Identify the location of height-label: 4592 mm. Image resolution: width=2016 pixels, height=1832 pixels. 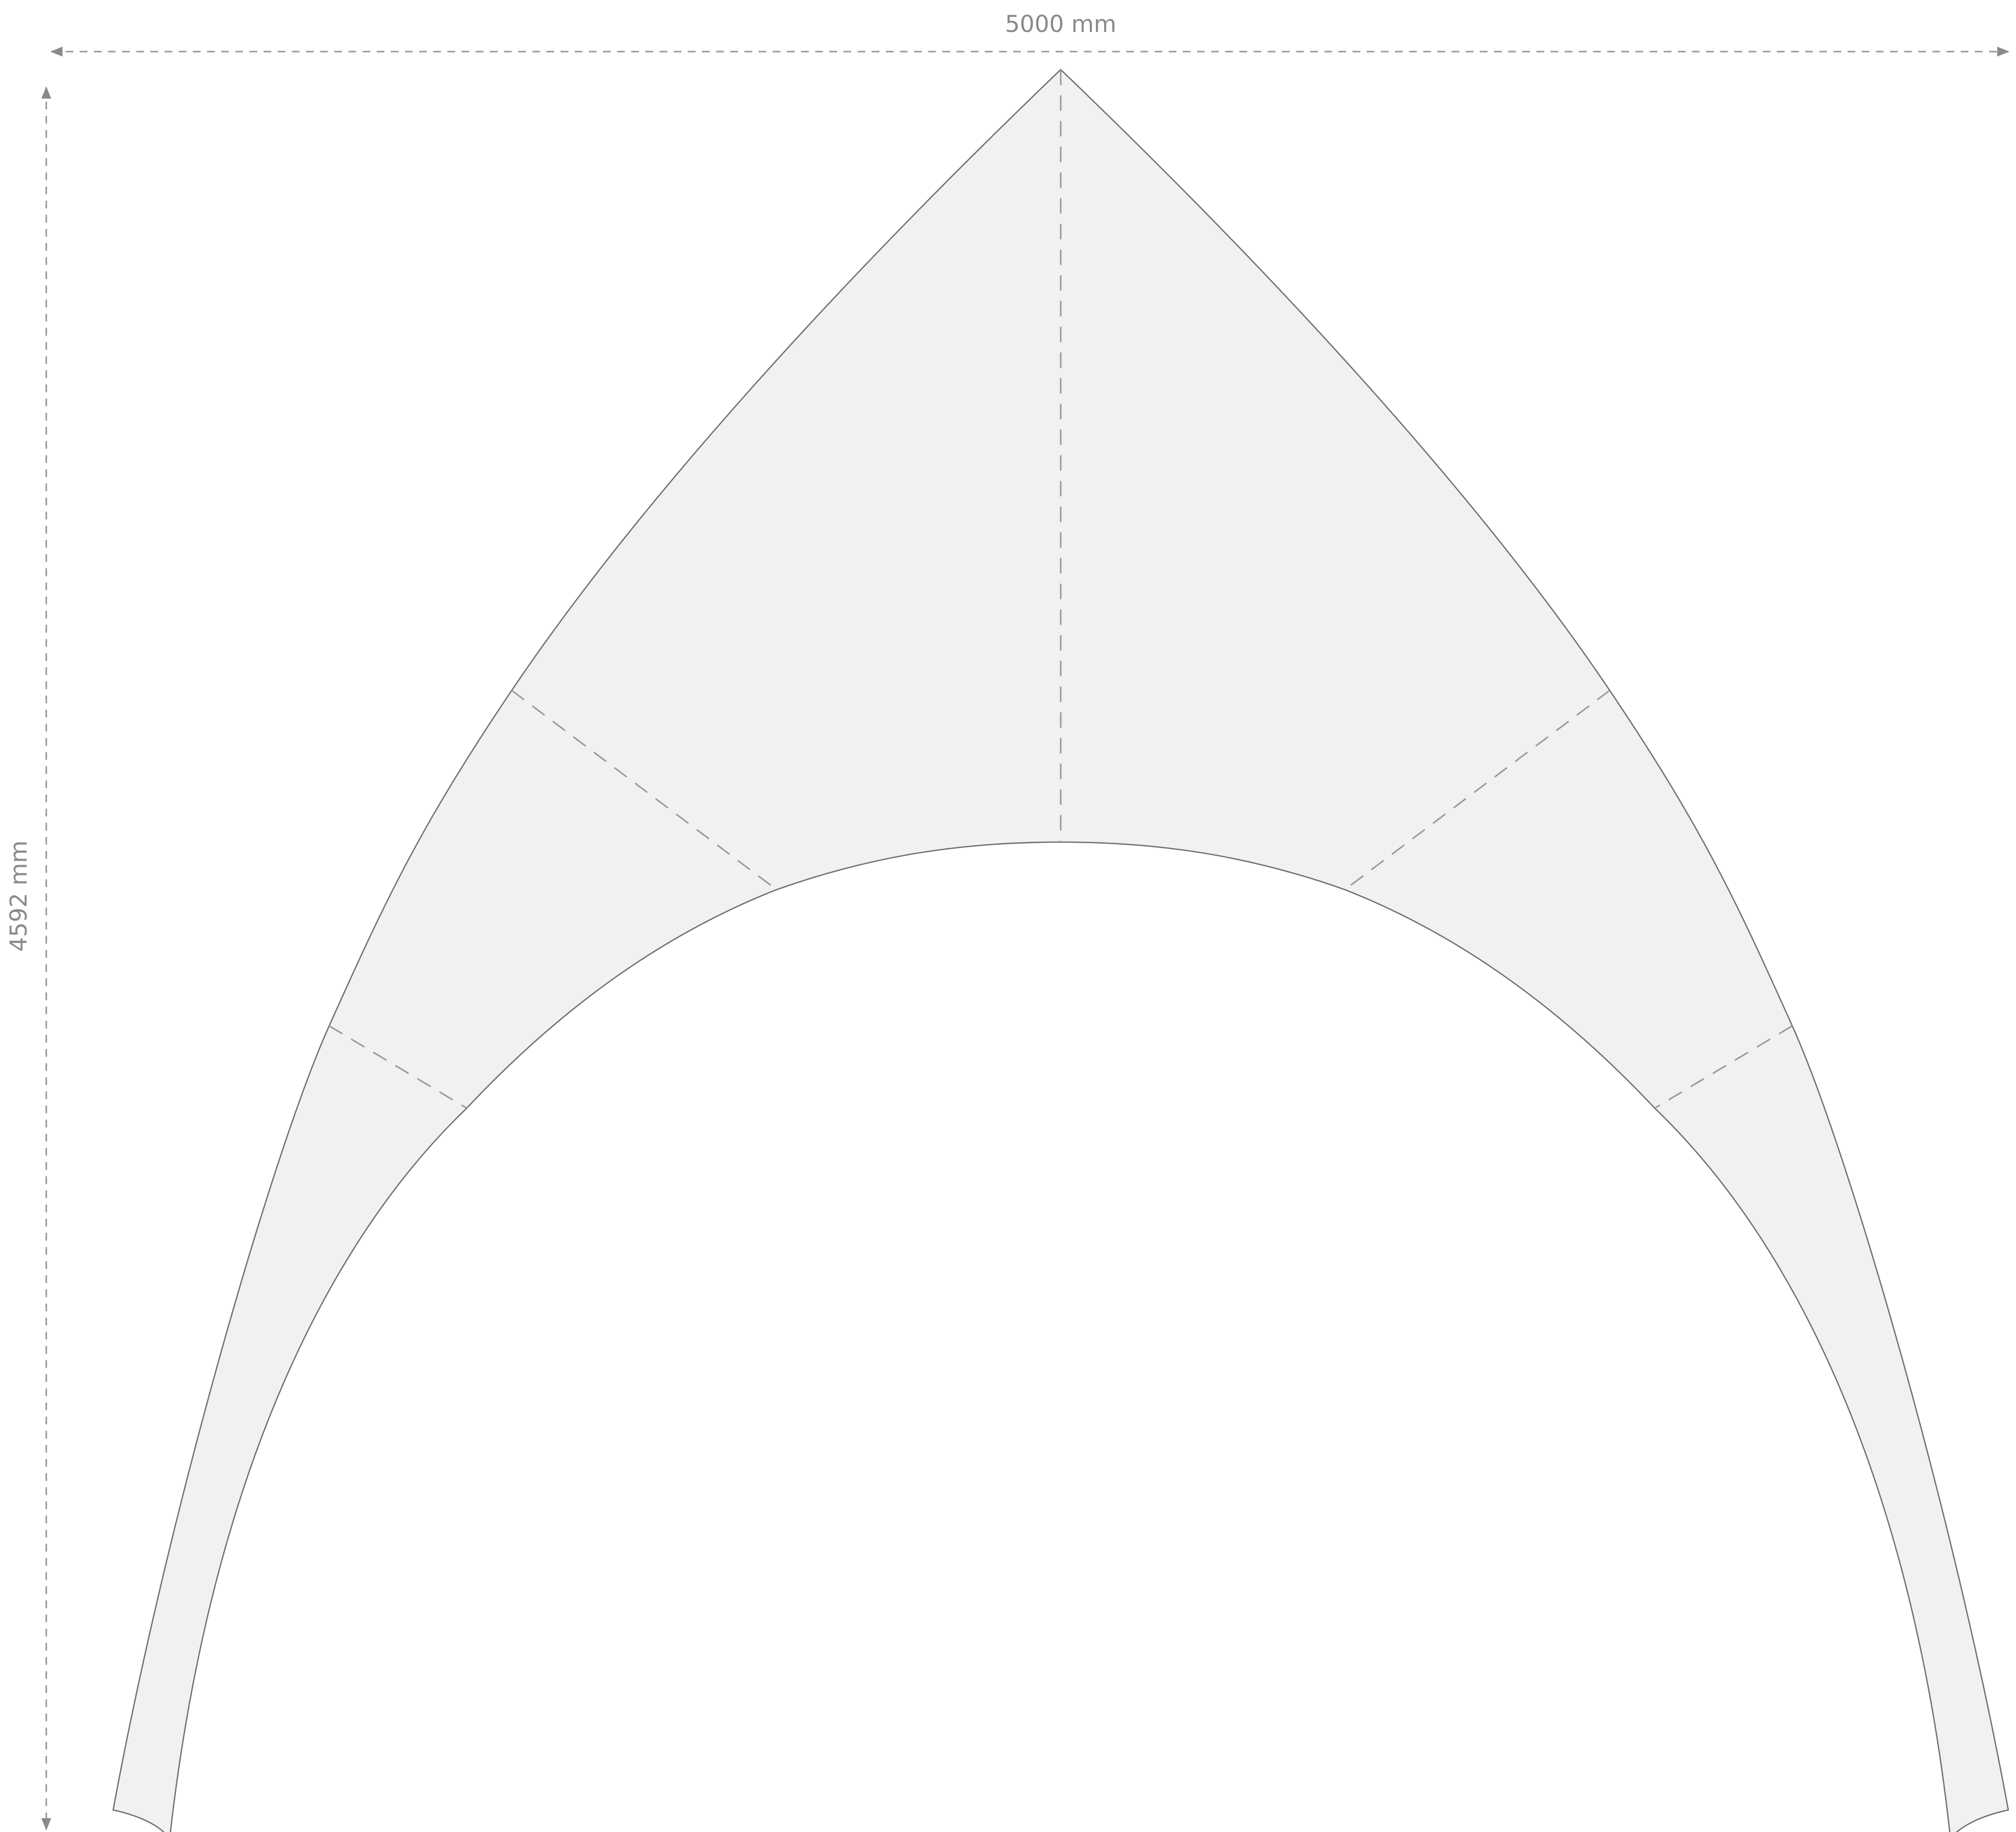
(18, 897).